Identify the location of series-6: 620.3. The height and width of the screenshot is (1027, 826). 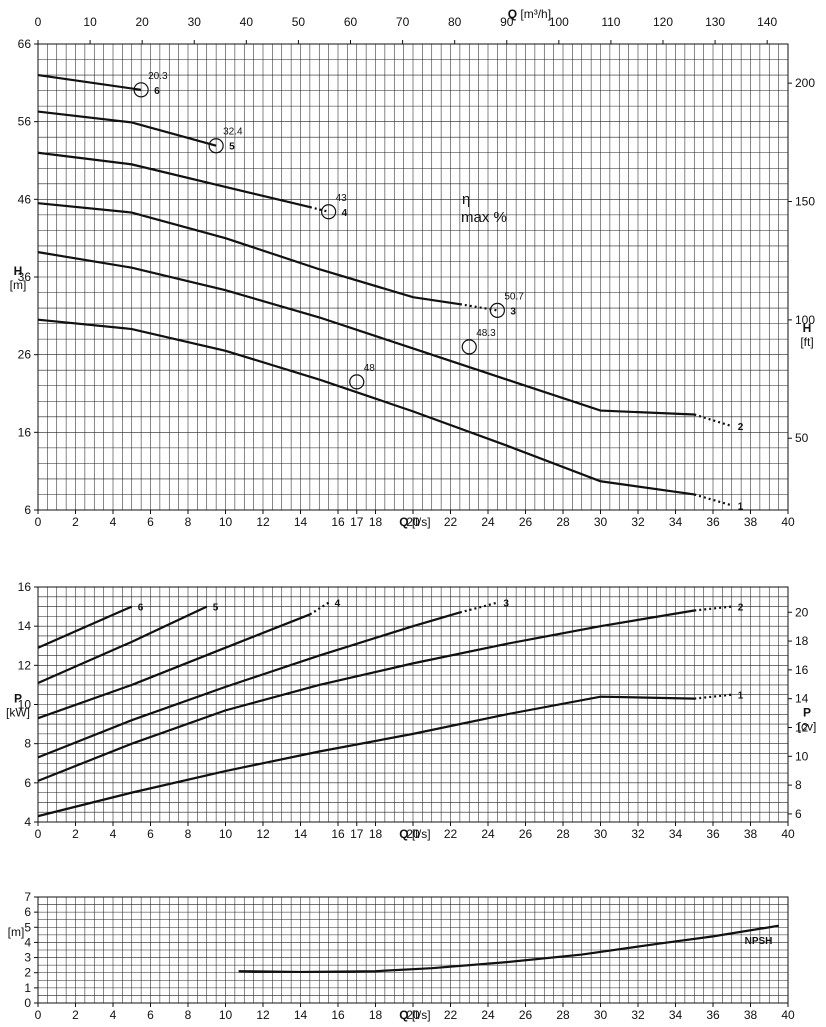
(102, 84).